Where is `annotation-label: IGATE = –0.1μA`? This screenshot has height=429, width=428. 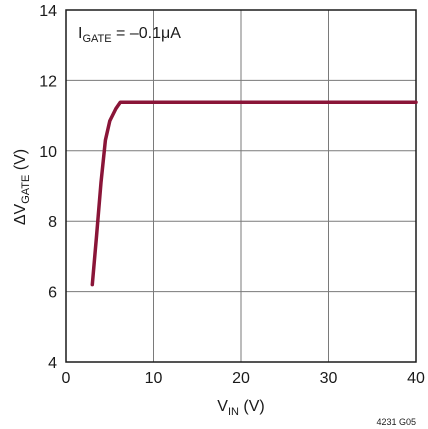
annotation-label: IGATE = –0.1μA is located at coordinates (129, 35).